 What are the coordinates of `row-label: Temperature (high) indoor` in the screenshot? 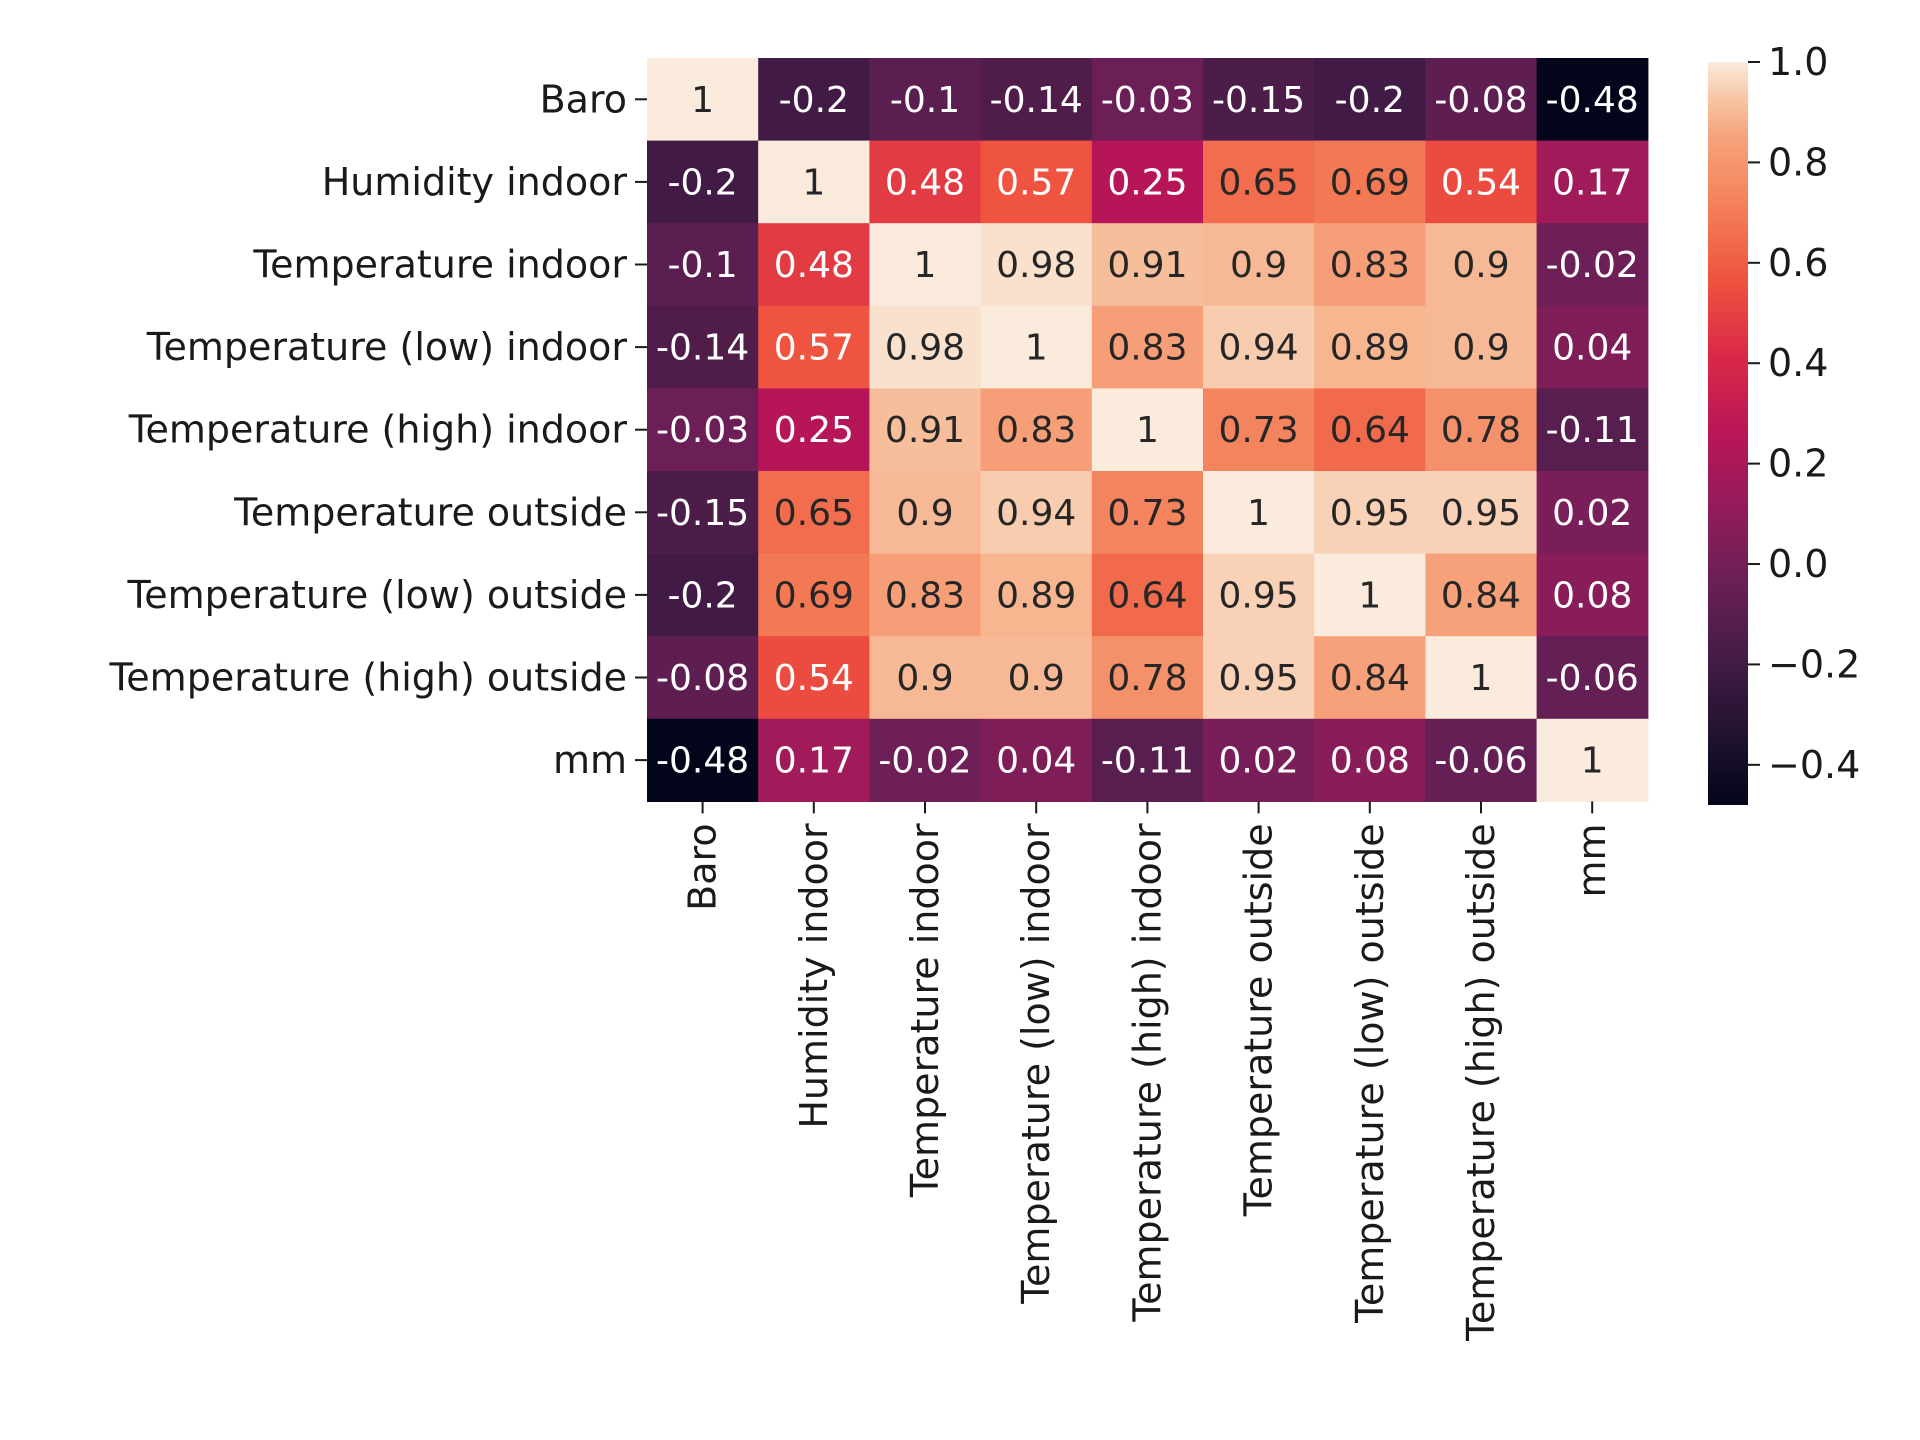 It's located at (378, 430).